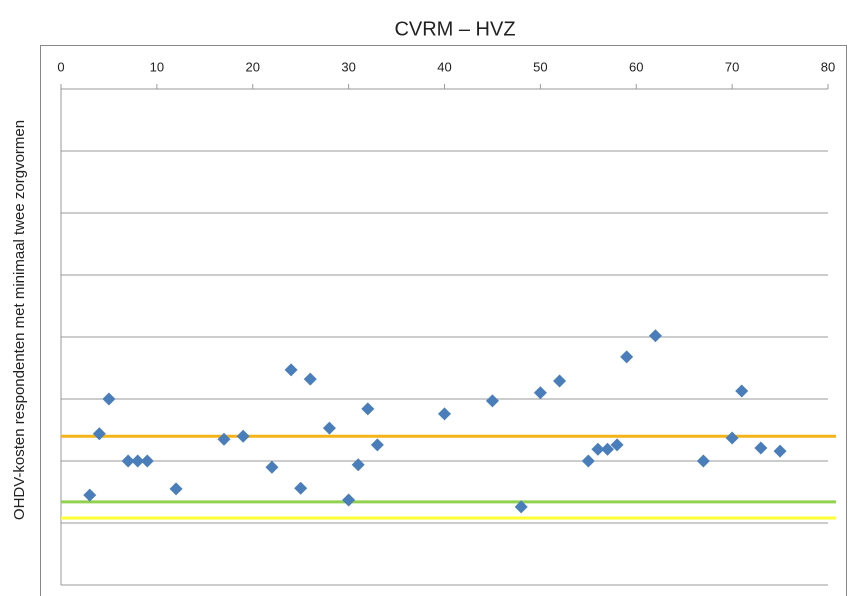 The image size is (848, 596). What do you see at coordinates (348, 66) in the screenshot?
I see `x-tick-label: 30` at bounding box center [348, 66].